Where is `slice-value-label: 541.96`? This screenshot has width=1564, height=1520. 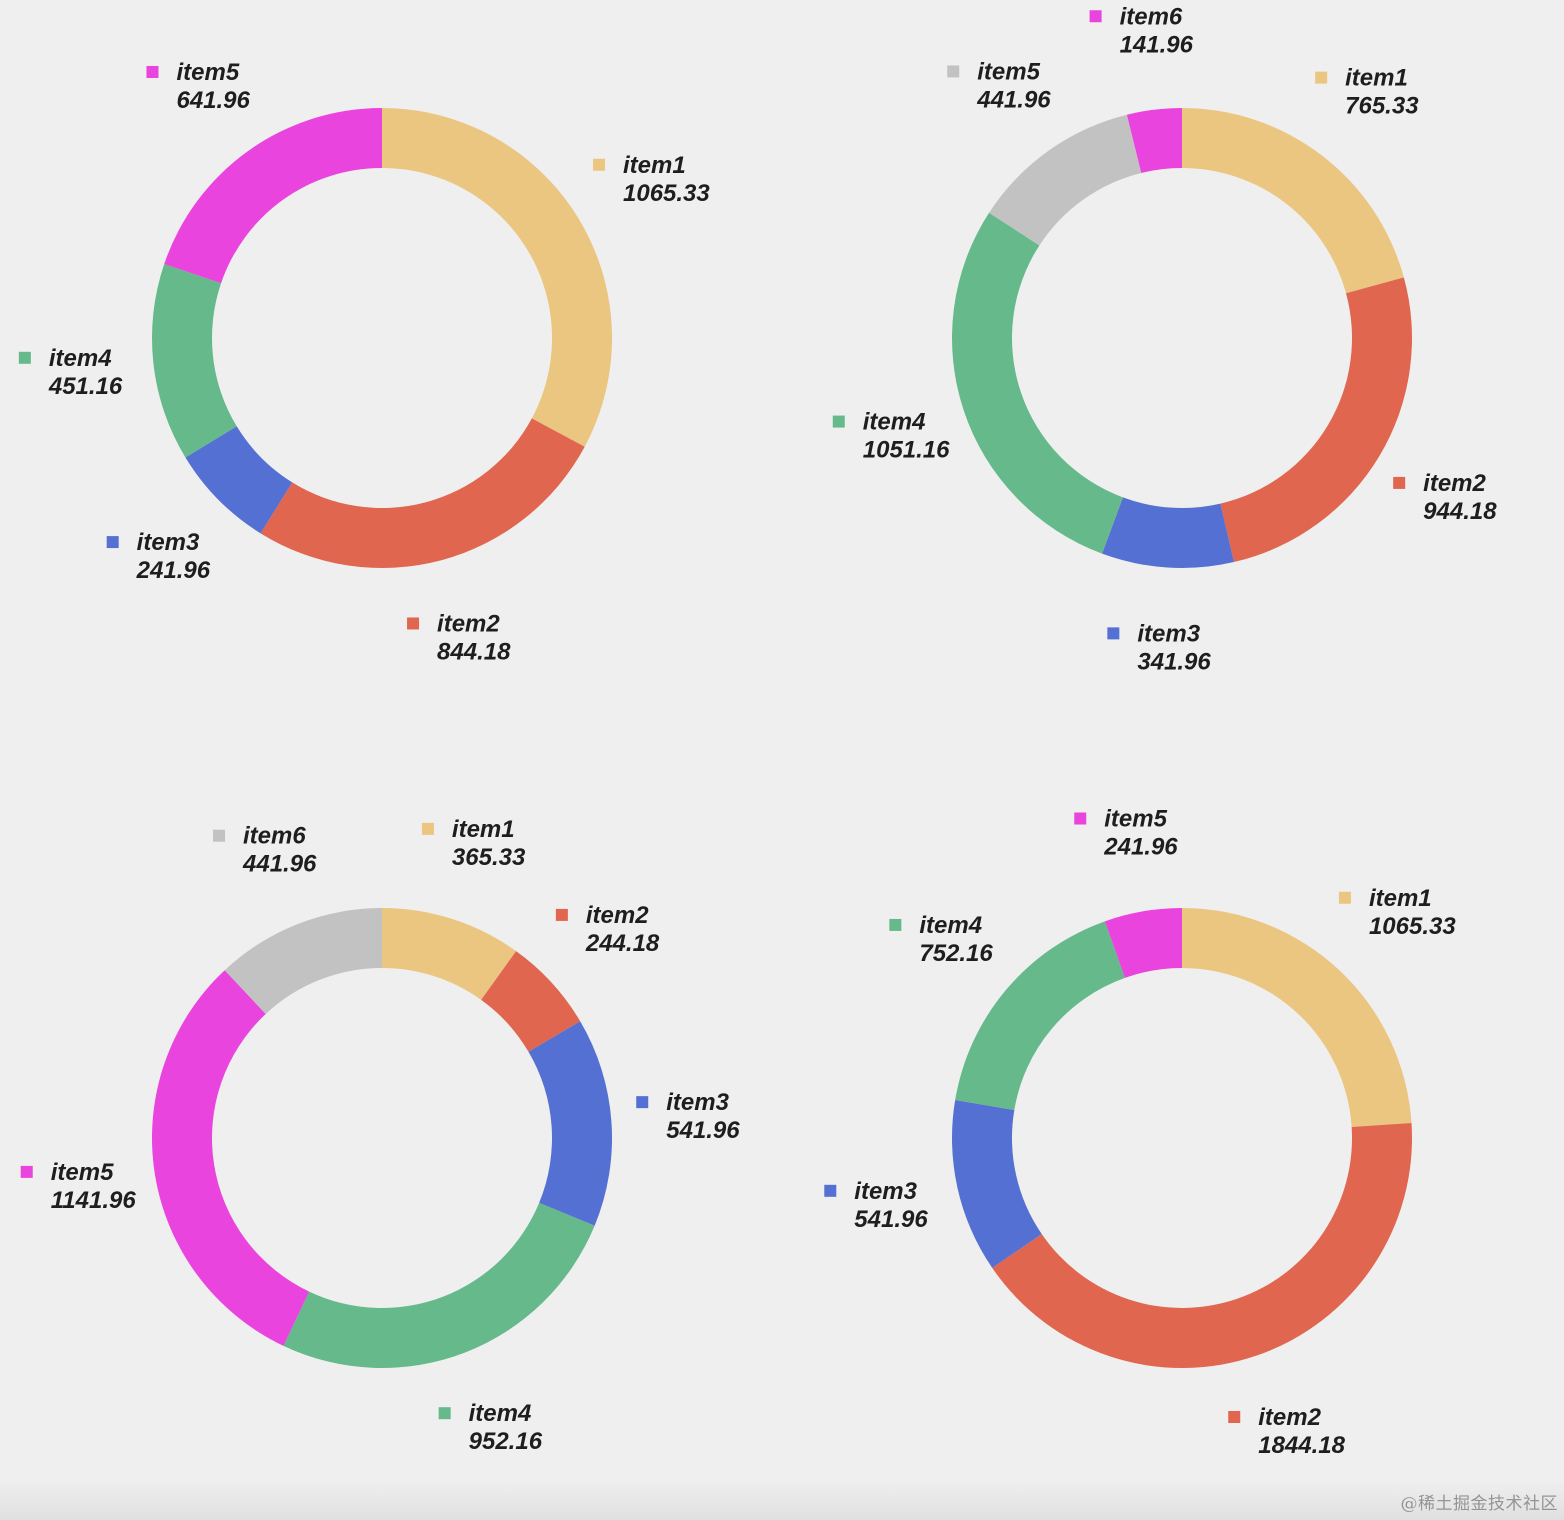
slice-value-label: 541.96 is located at coordinates (891, 1219).